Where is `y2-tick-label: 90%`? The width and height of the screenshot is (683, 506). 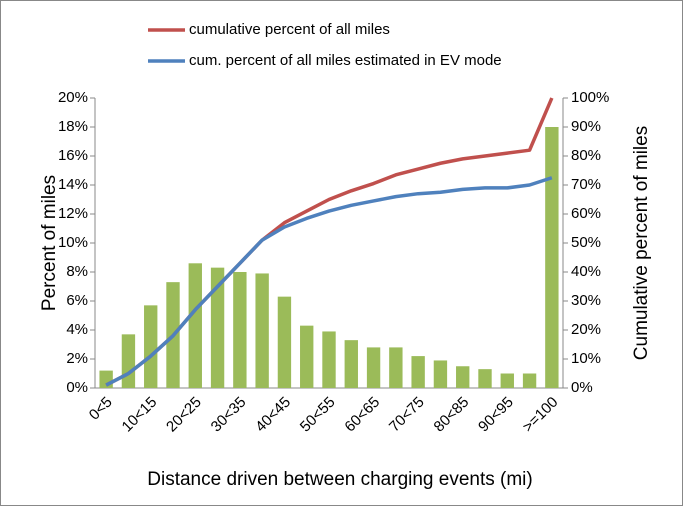
y2-tick-label: 90% is located at coordinates (586, 126).